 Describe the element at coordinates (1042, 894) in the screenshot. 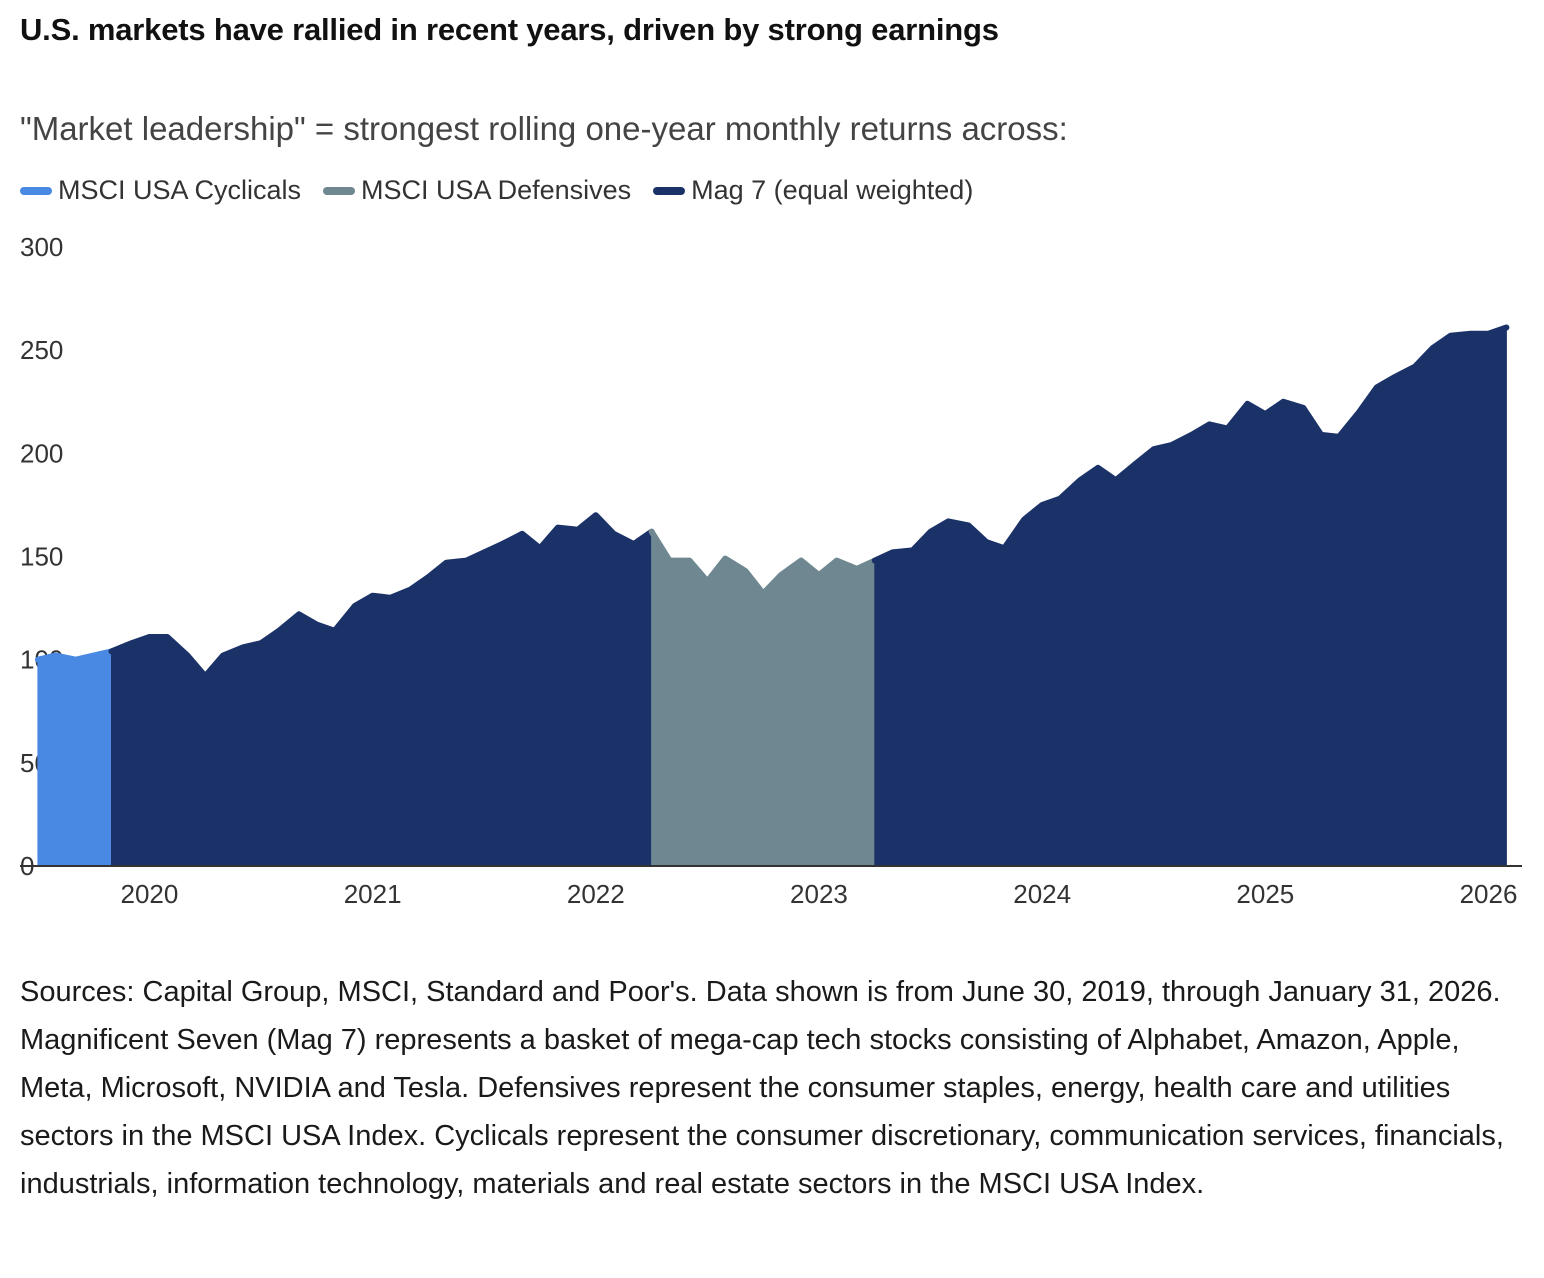

I see `x-tick-label: 2024` at that location.